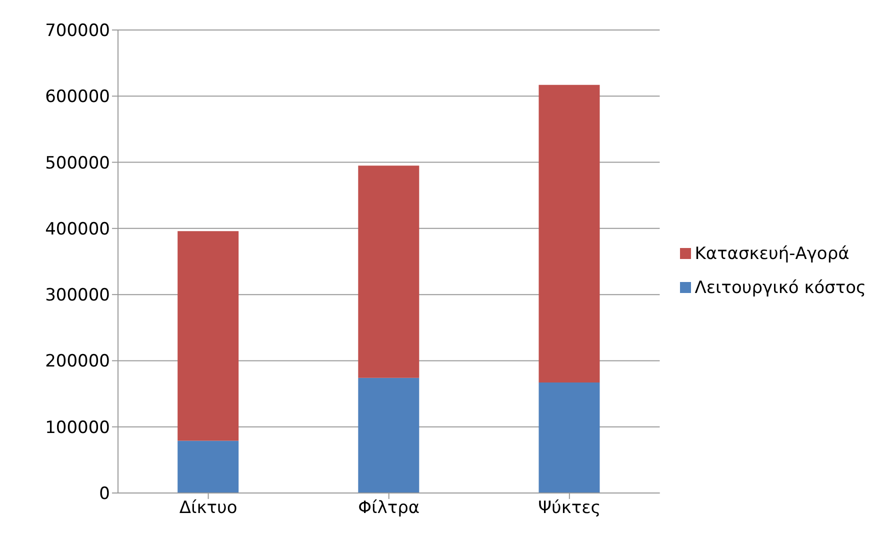 The height and width of the screenshot is (541, 884). What do you see at coordinates (772, 254) in the screenshot?
I see `legend-label: Κατασκευή-Αγορά` at bounding box center [772, 254].